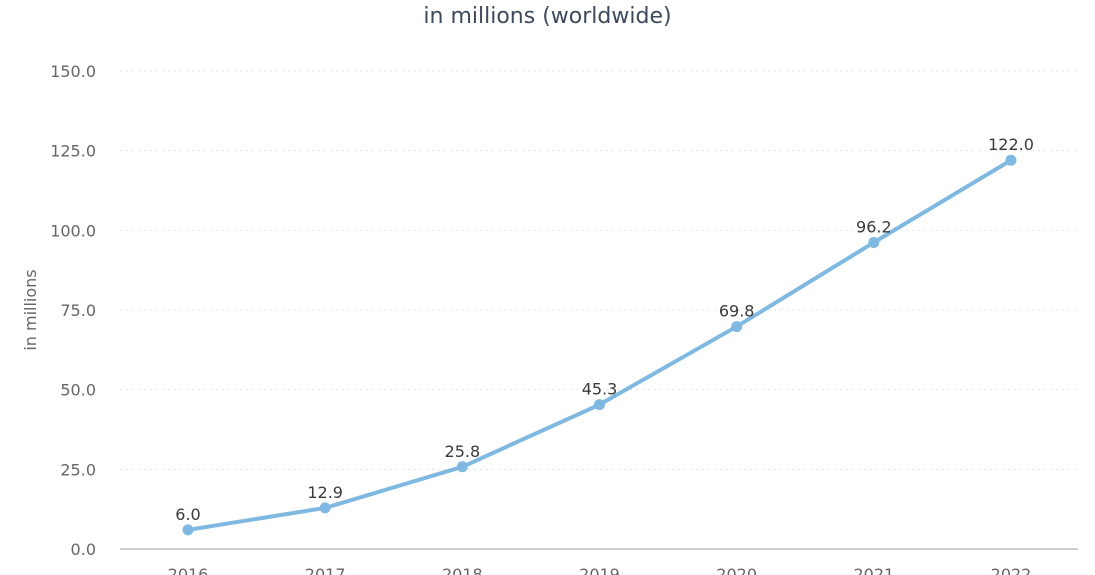  Describe the element at coordinates (73, 71) in the screenshot. I see `y-tick-label: 150.0` at that location.